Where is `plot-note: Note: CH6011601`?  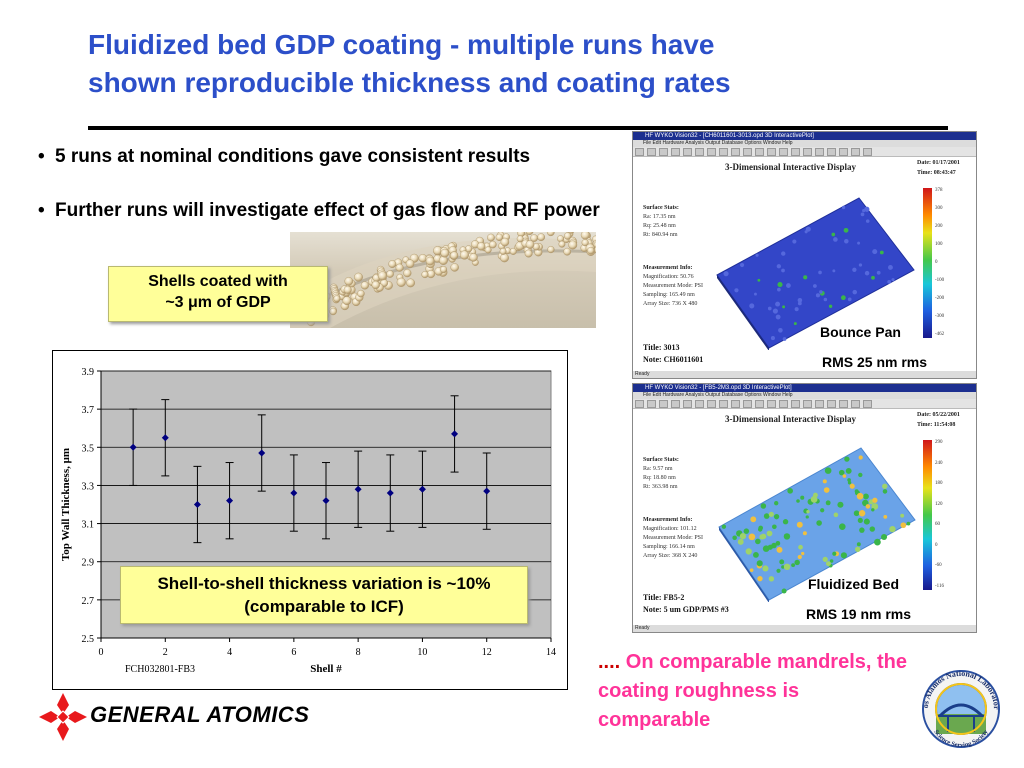
plot-note: Note: CH6011601 is located at coordinates (673, 359).